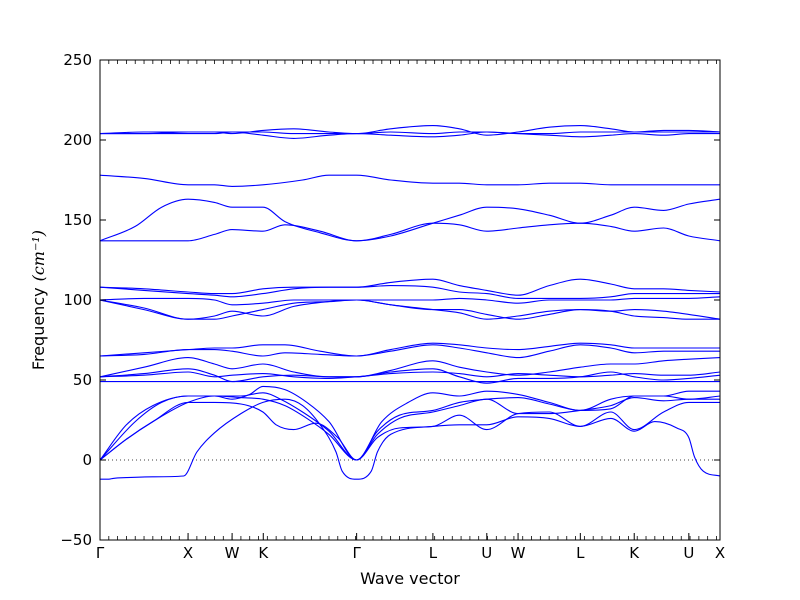  Describe the element at coordinates (77, 60) in the screenshot. I see `y-tick-label: 250` at that location.